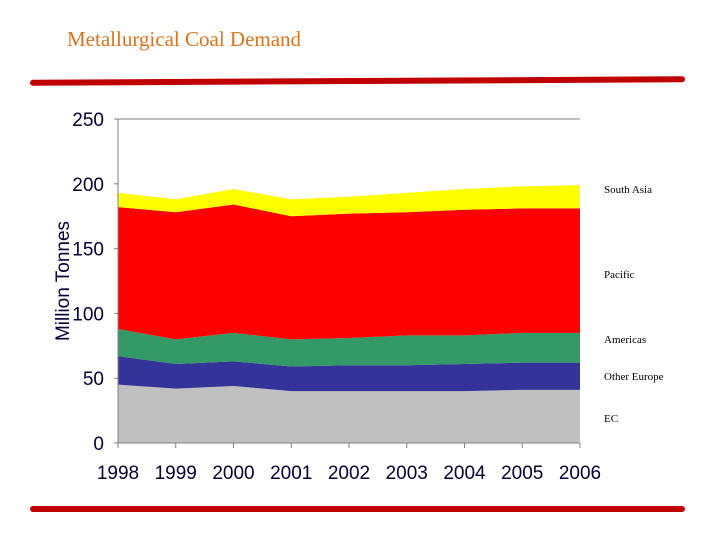  I want to click on x-tick-label: 2002, so click(349, 473).